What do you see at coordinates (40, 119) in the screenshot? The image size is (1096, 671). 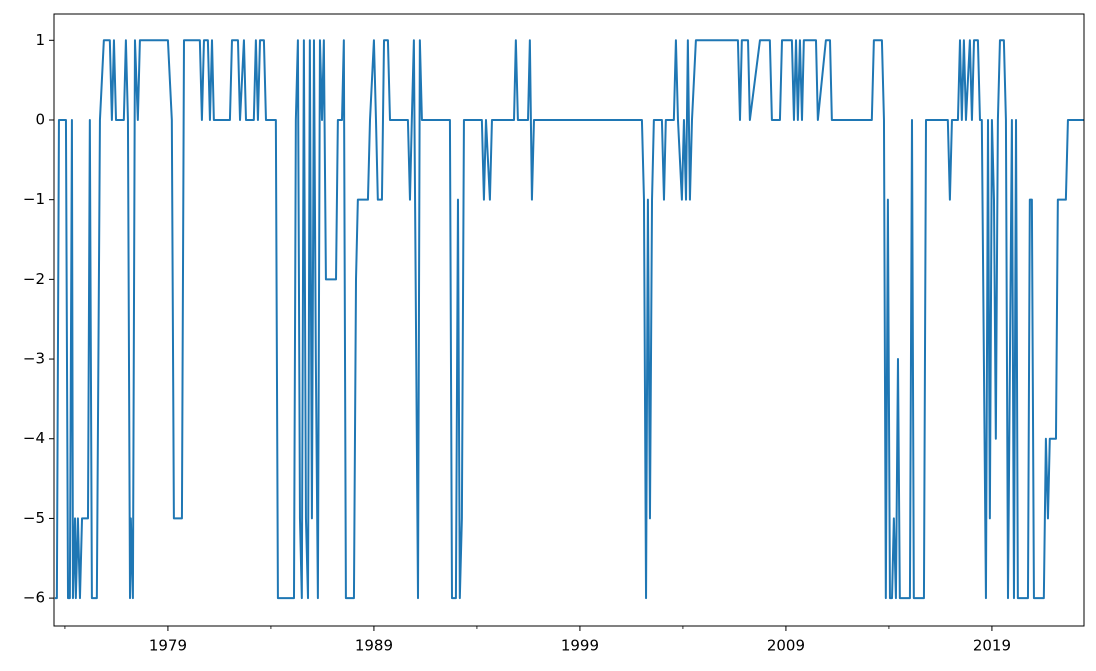 I see `y-tick-label: 0` at bounding box center [40, 119].